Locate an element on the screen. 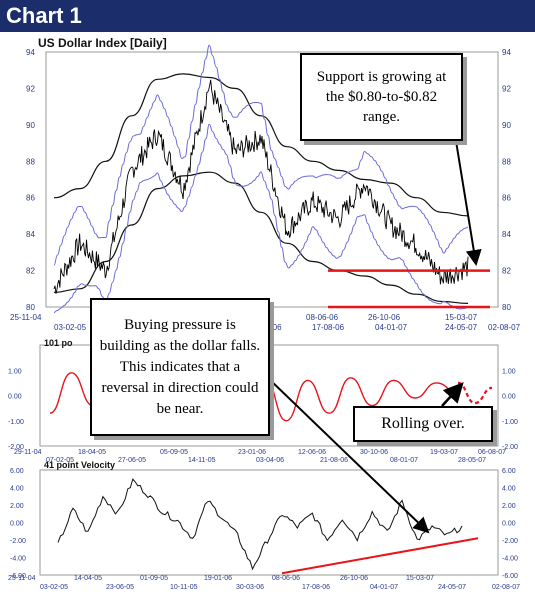 Image resolution: width=535 pixels, height=595 pixels. price-x-label-bottom-4: 02-08-07 is located at coordinates (504, 327).